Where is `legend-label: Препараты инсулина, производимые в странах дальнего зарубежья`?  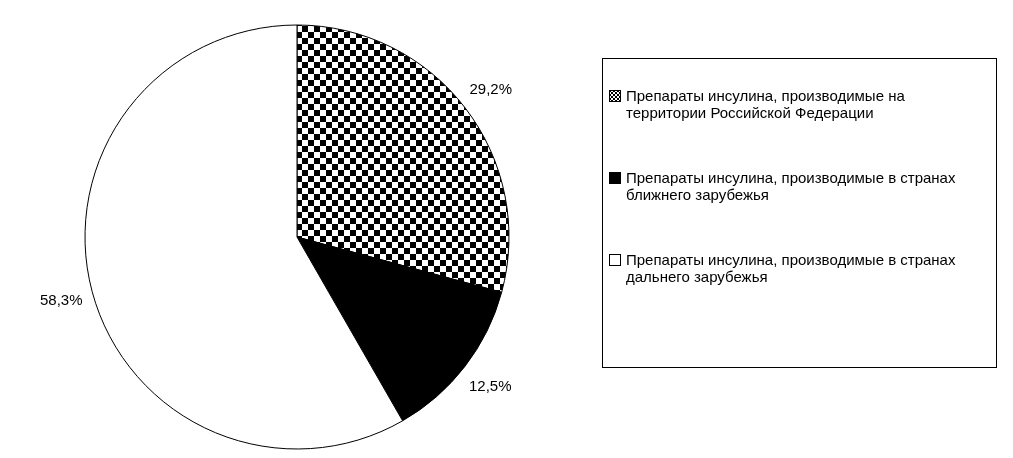 legend-label: Препараты инсулина, производимые в странах дальнего зарубежья is located at coordinates (791, 268).